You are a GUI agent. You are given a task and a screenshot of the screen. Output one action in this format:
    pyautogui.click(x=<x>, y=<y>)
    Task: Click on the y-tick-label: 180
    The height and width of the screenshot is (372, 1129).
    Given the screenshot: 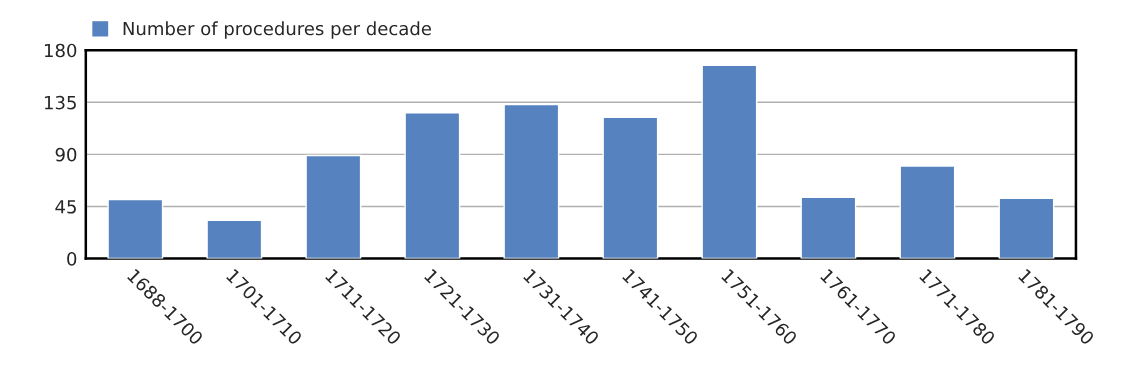 What is the action you would take?
    pyautogui.click(x=60, y=50)
    